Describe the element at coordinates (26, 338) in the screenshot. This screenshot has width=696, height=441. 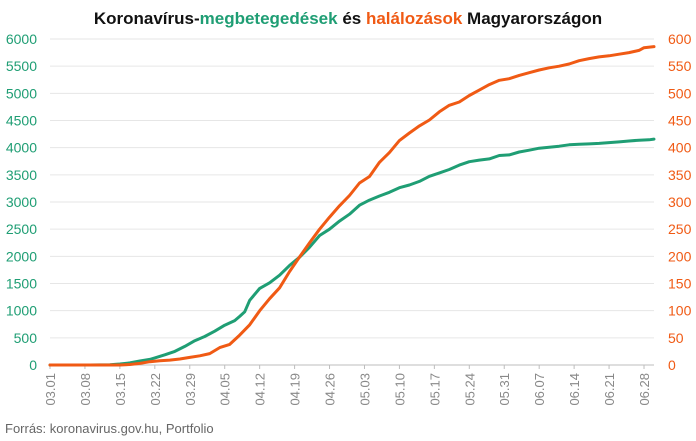
I see `left-tick-label: 500` at that location.